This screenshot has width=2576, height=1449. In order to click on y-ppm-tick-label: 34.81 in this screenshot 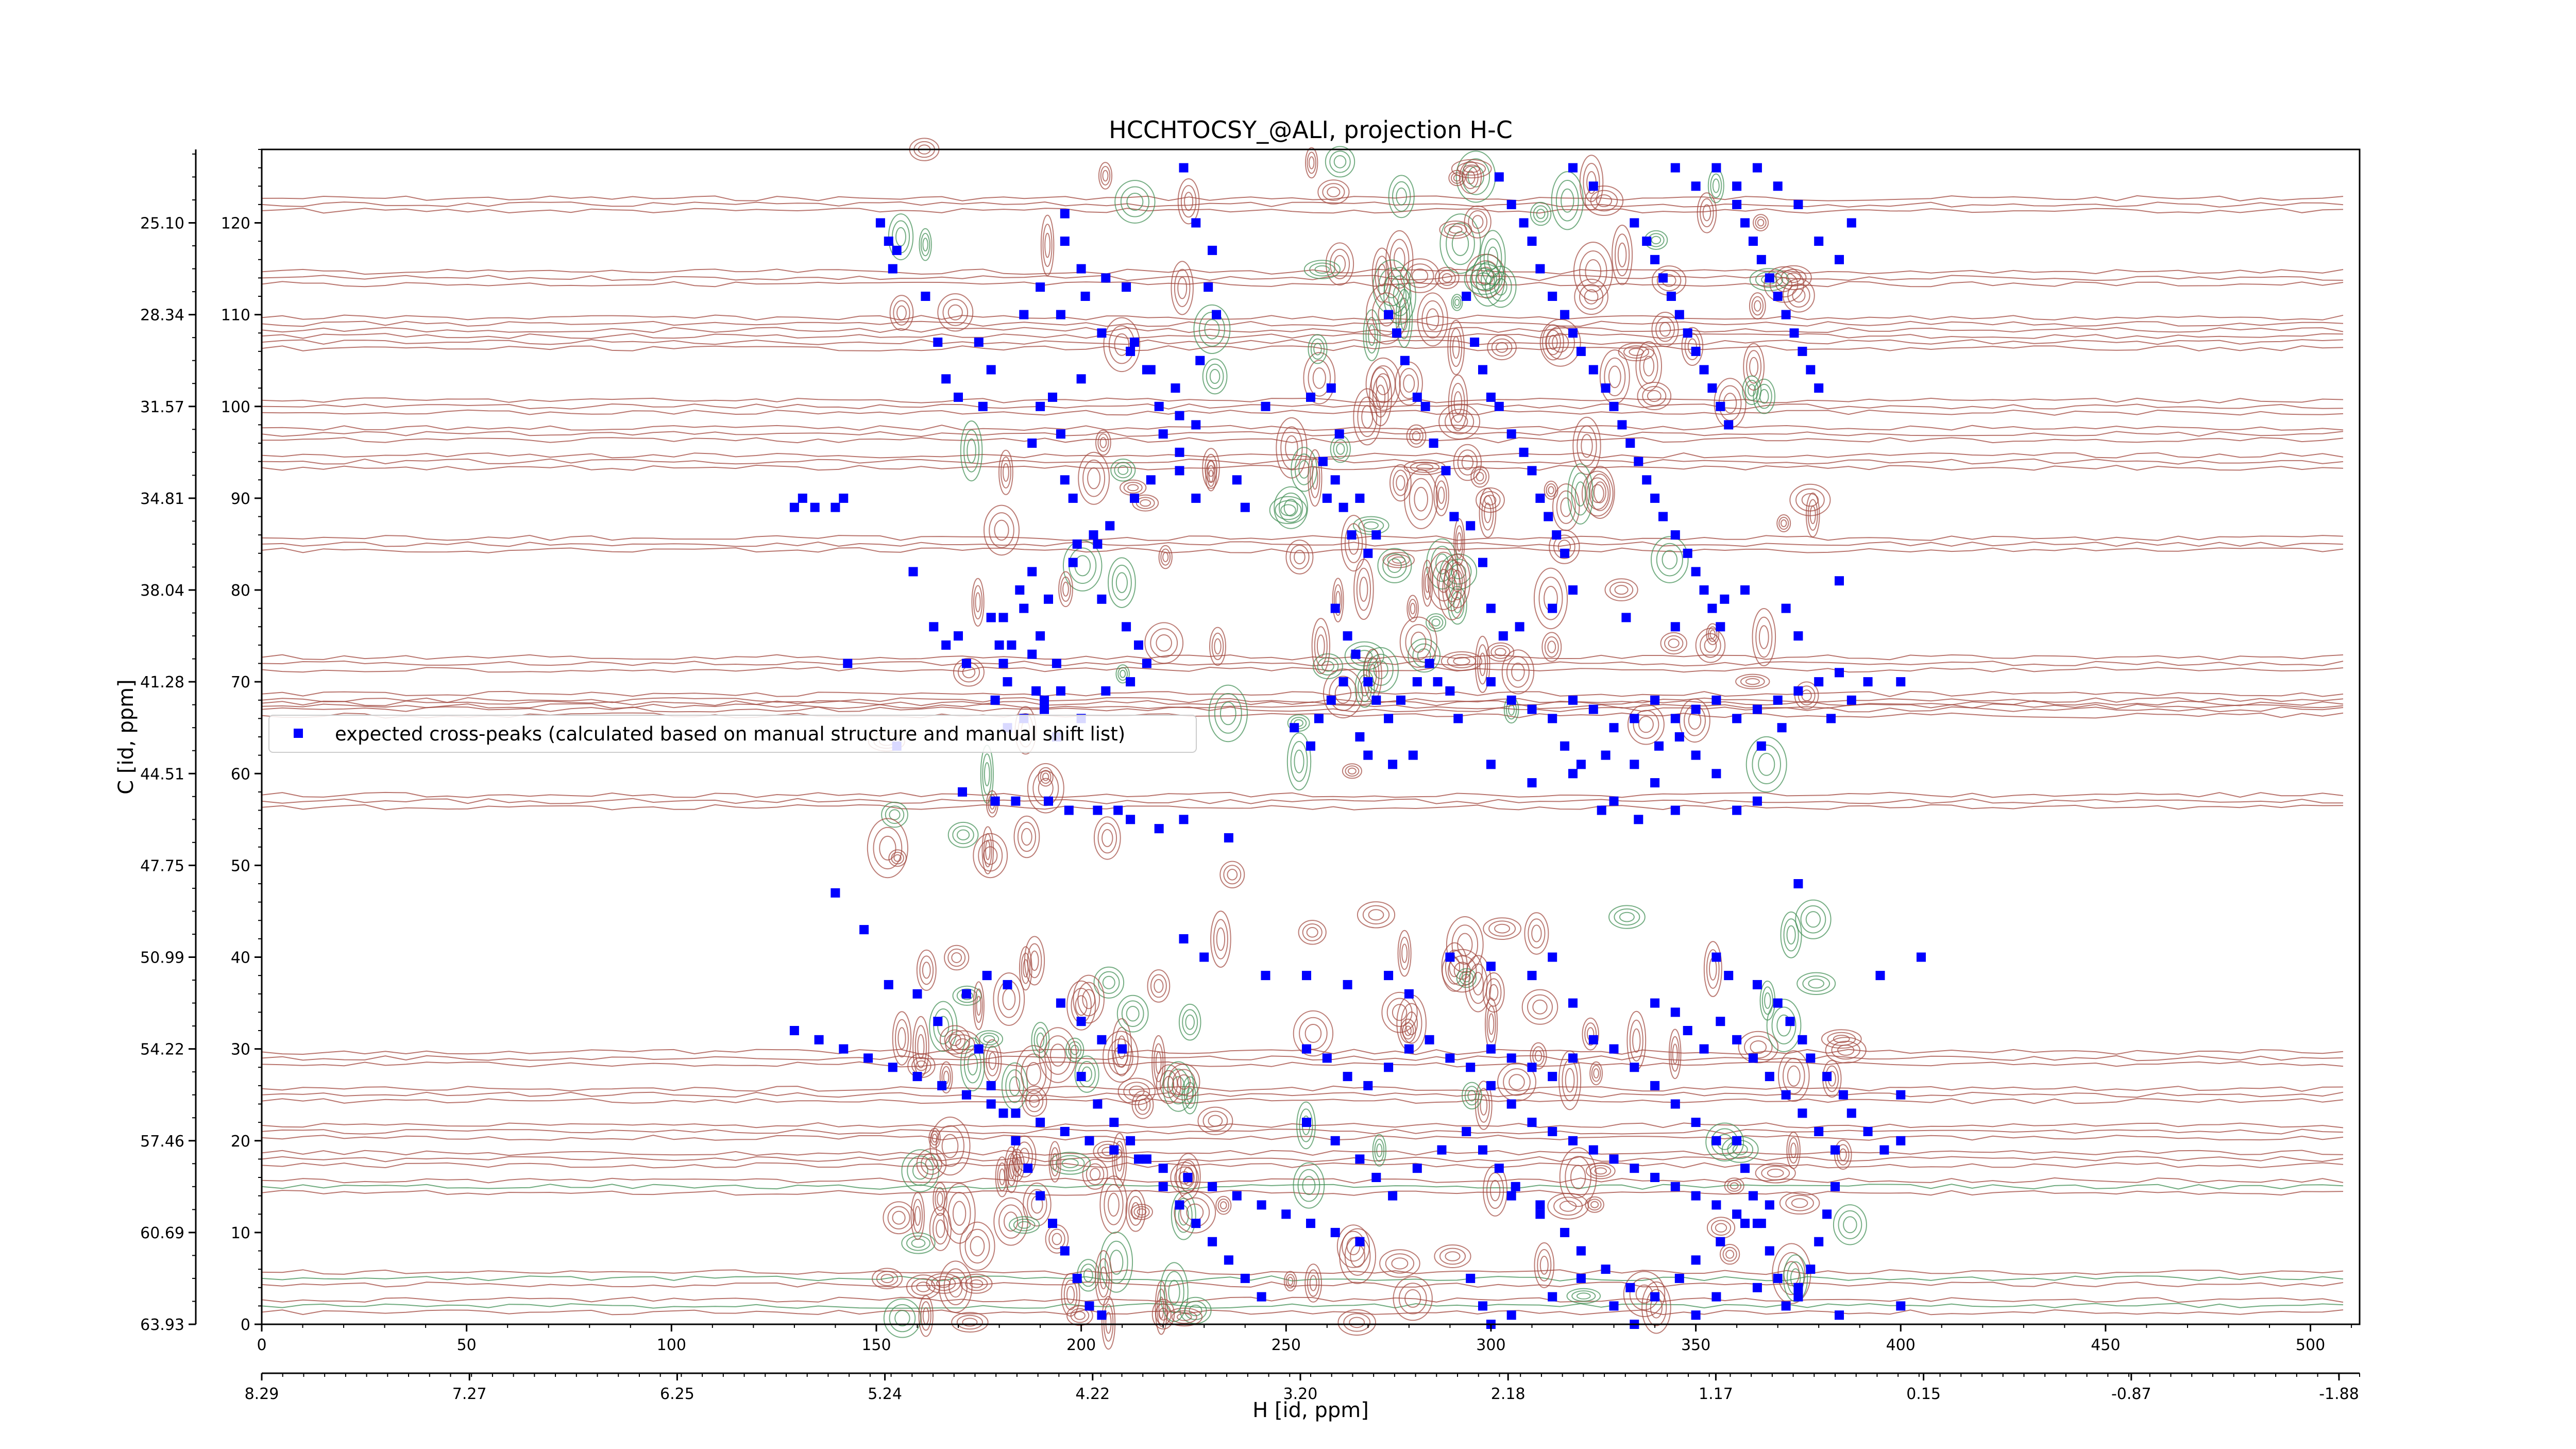, I will do `click(162, 499)`.